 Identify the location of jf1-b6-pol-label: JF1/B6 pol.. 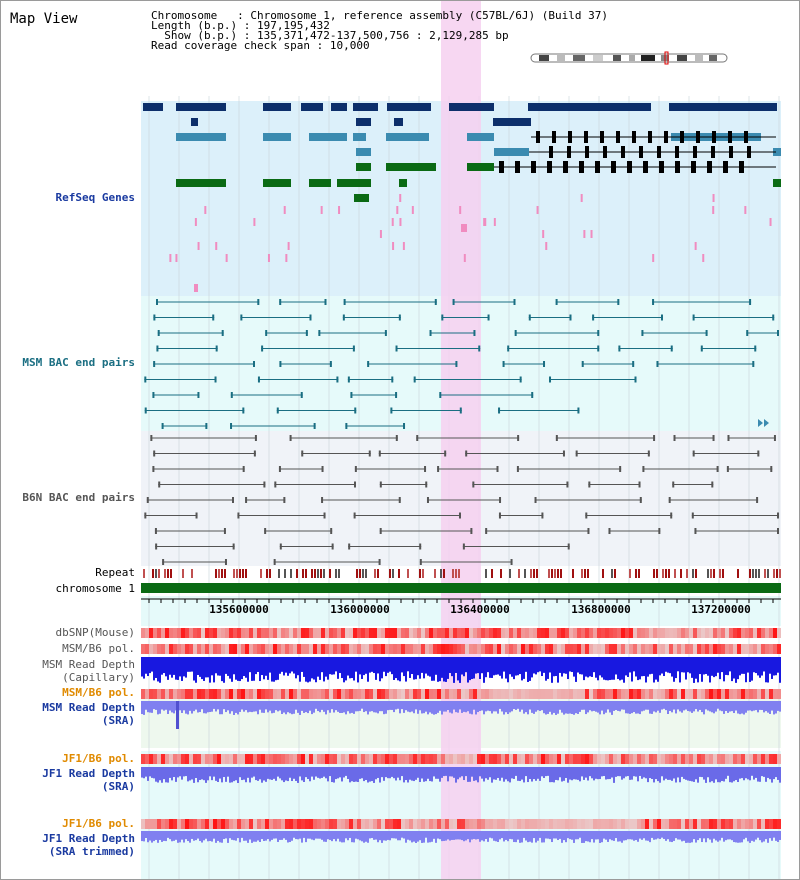
(98, 758).